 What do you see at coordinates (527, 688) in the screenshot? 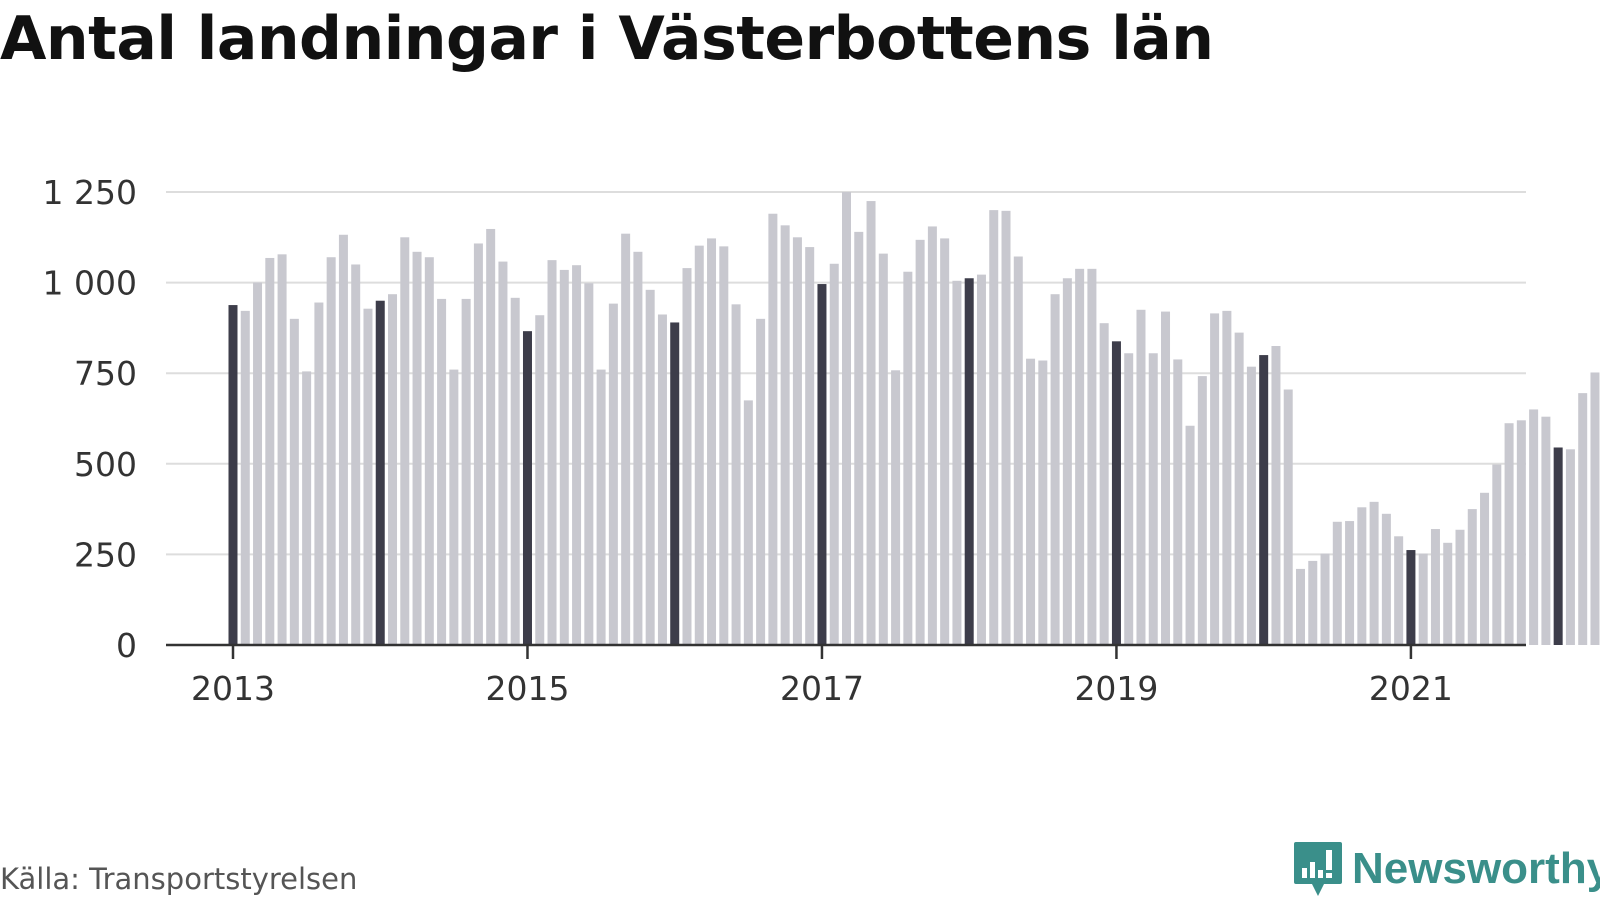
I see `x-tick-label: 2015` at bounding box center [527, 688].